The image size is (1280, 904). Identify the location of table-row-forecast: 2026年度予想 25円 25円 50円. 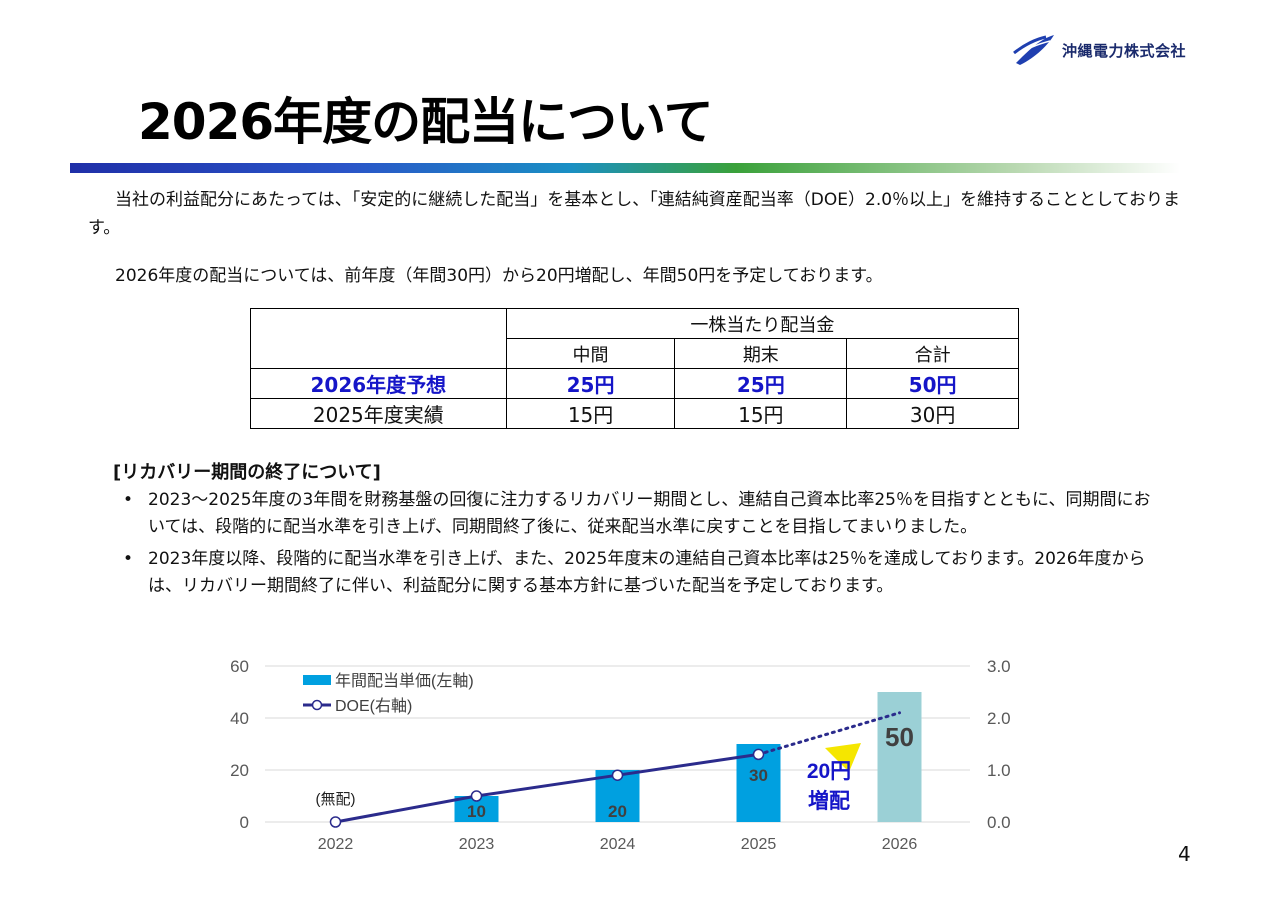
(634, 383).